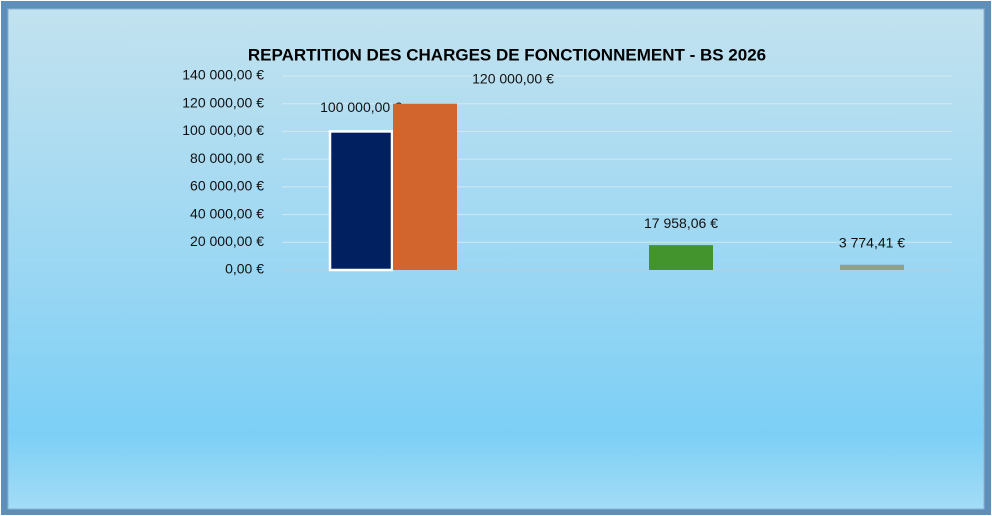  I want to click on y-tick-label: 60 000,00 €, so click(227, 186).